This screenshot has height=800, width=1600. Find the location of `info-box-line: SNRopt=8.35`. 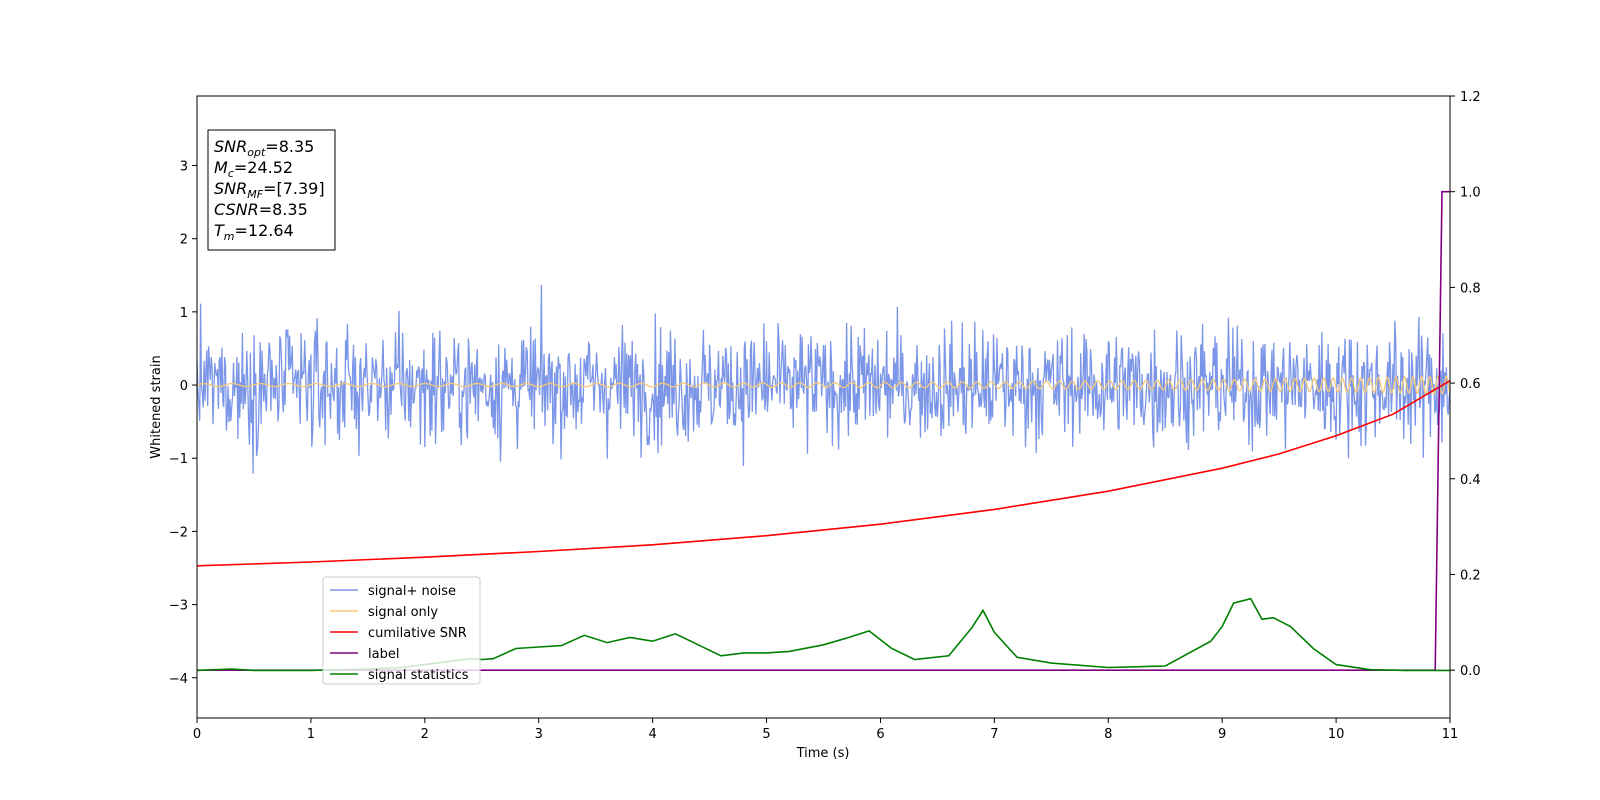

info-box-line: SNRopt=8.35 is located at coordinates (264, 148).